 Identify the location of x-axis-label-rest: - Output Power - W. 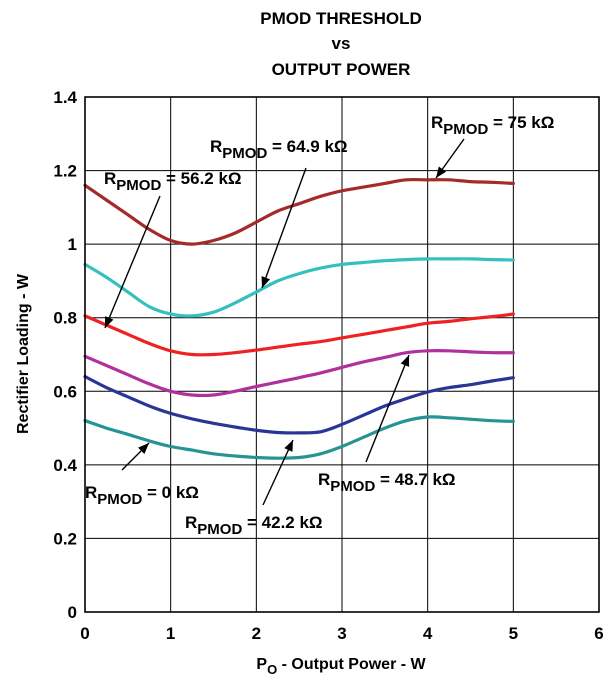
(351, 664).